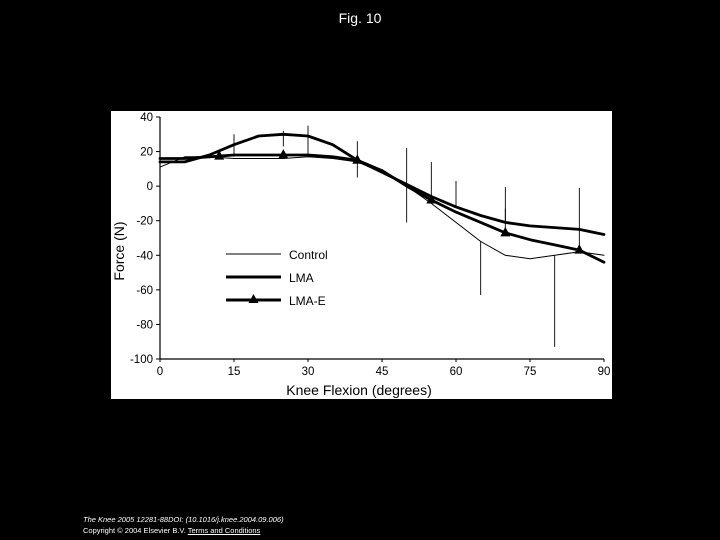 Image resolution: width=720 pixels, height=540 pixels. Describe the element at coordinates (141, 360) in the screenshot. I see `y-tick-label: -100` at that location.